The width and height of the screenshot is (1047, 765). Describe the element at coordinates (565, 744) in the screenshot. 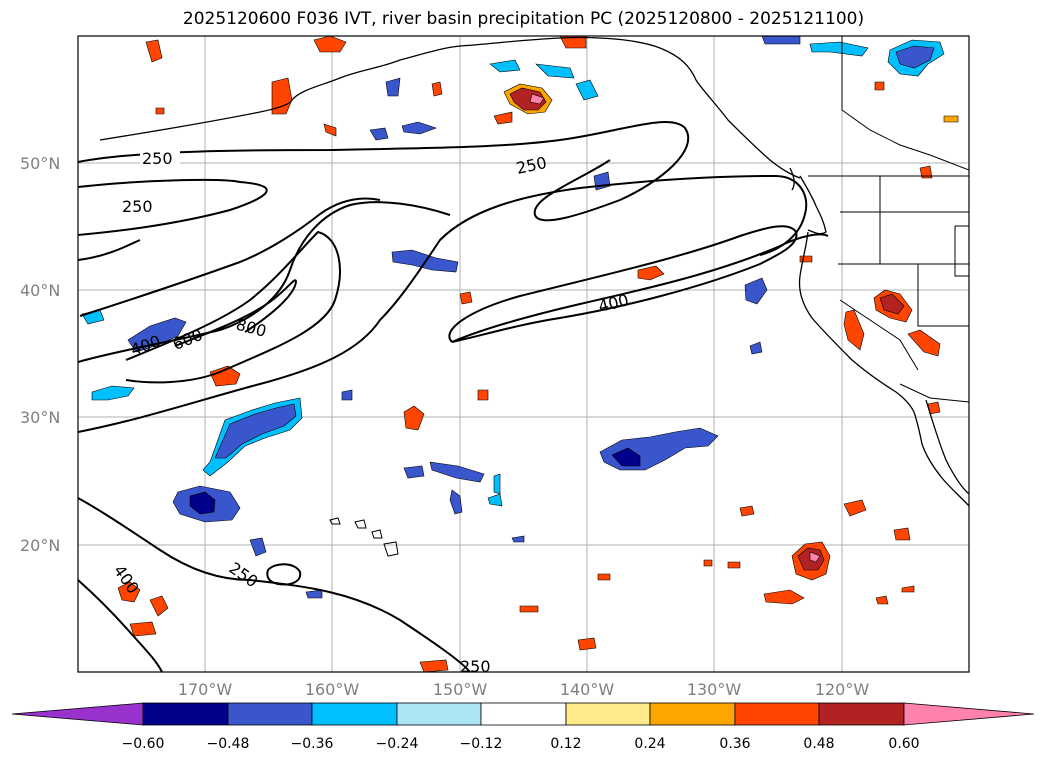

I see `colorbar-tick-label: 0.12` at that location.